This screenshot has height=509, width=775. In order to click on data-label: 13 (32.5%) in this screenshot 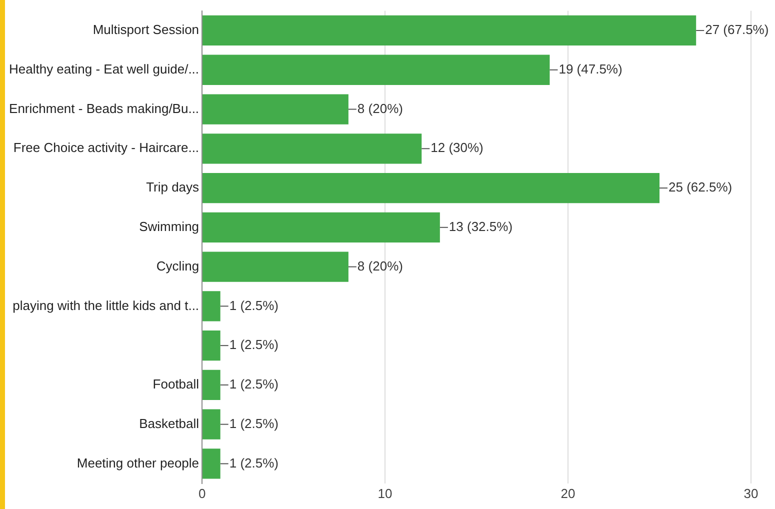, I will do `click(480, 226)`.